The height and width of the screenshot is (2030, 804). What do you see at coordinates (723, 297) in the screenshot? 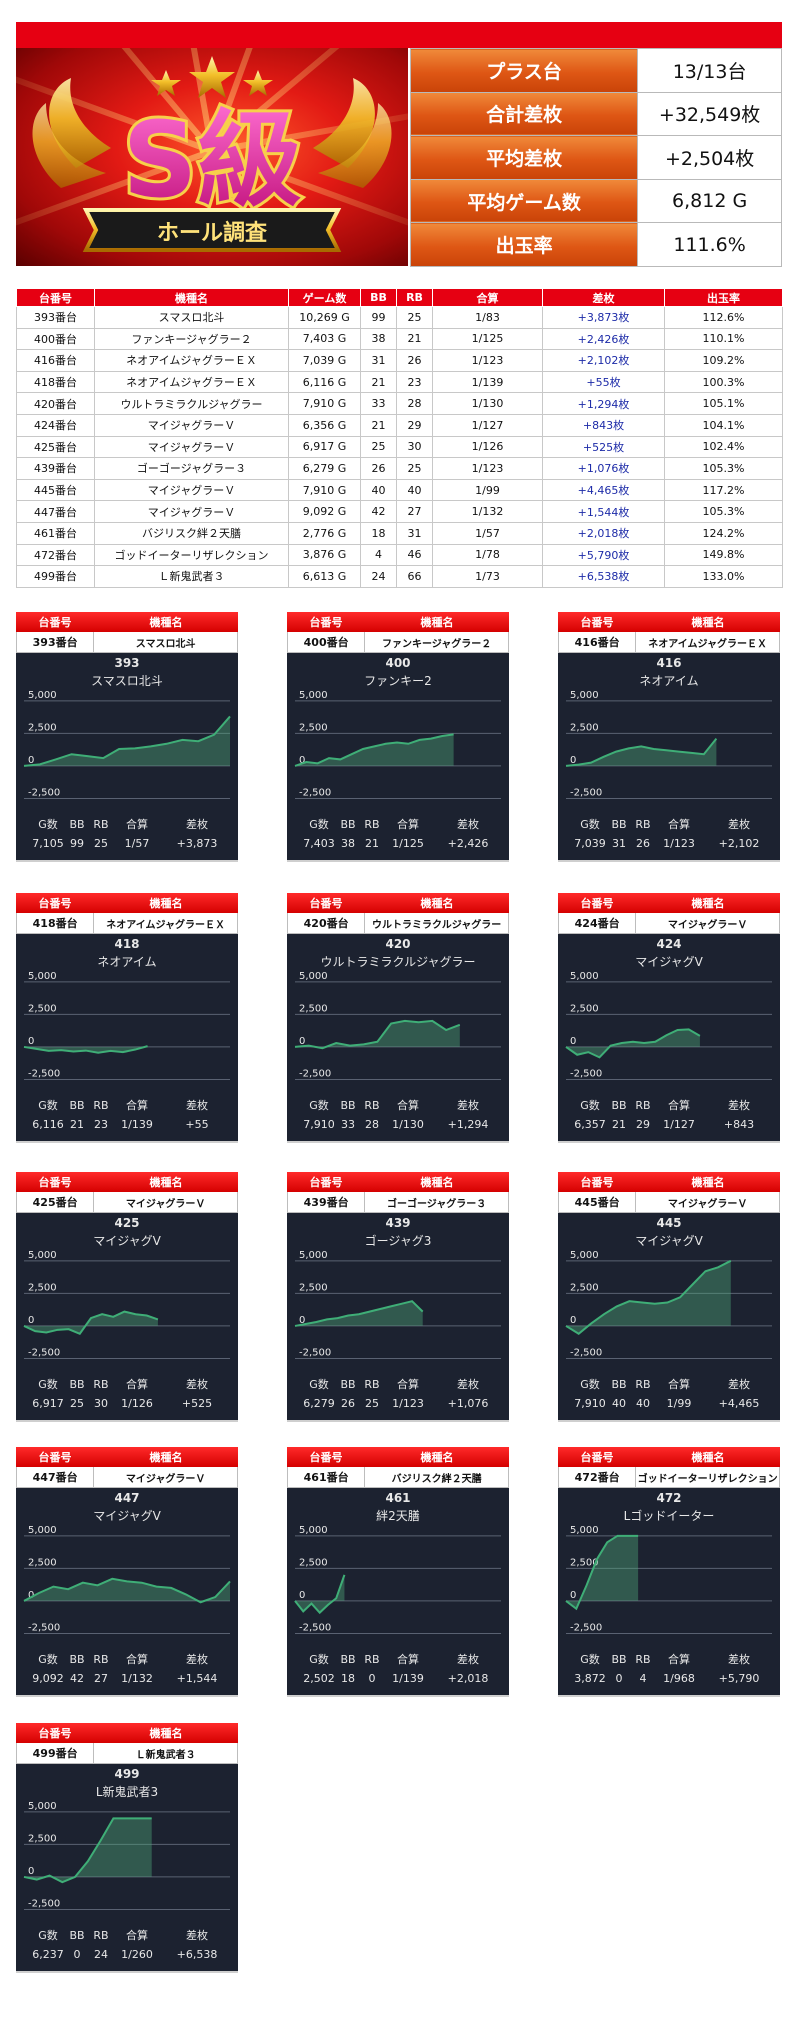
I see `ranking-header-cell: 出玉率` at bounding box center [723, 297].